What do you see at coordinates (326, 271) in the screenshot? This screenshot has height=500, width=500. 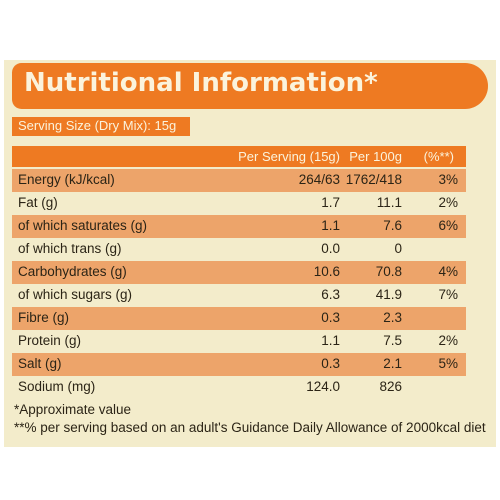 I see `row-per-serving: 10.6` at bounding box center [326, 271].